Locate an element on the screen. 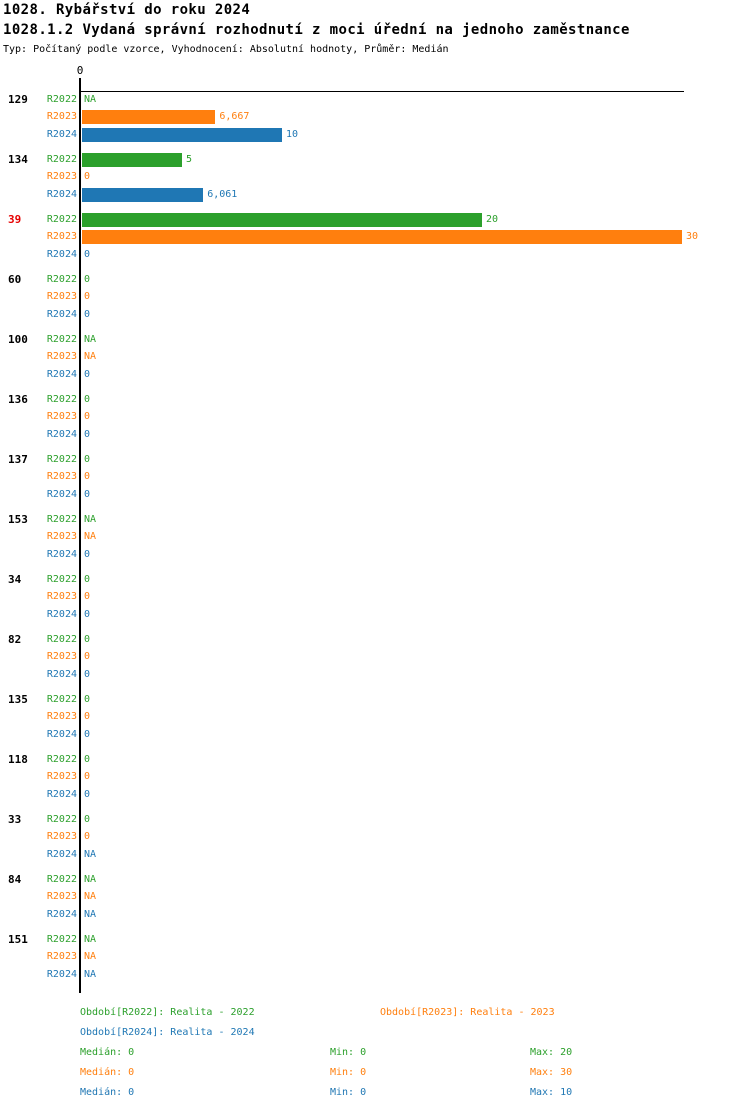 Image resolution: width=750 pixels, height=1112 pixels. x-axis-line is located at coordinates (381, 91).